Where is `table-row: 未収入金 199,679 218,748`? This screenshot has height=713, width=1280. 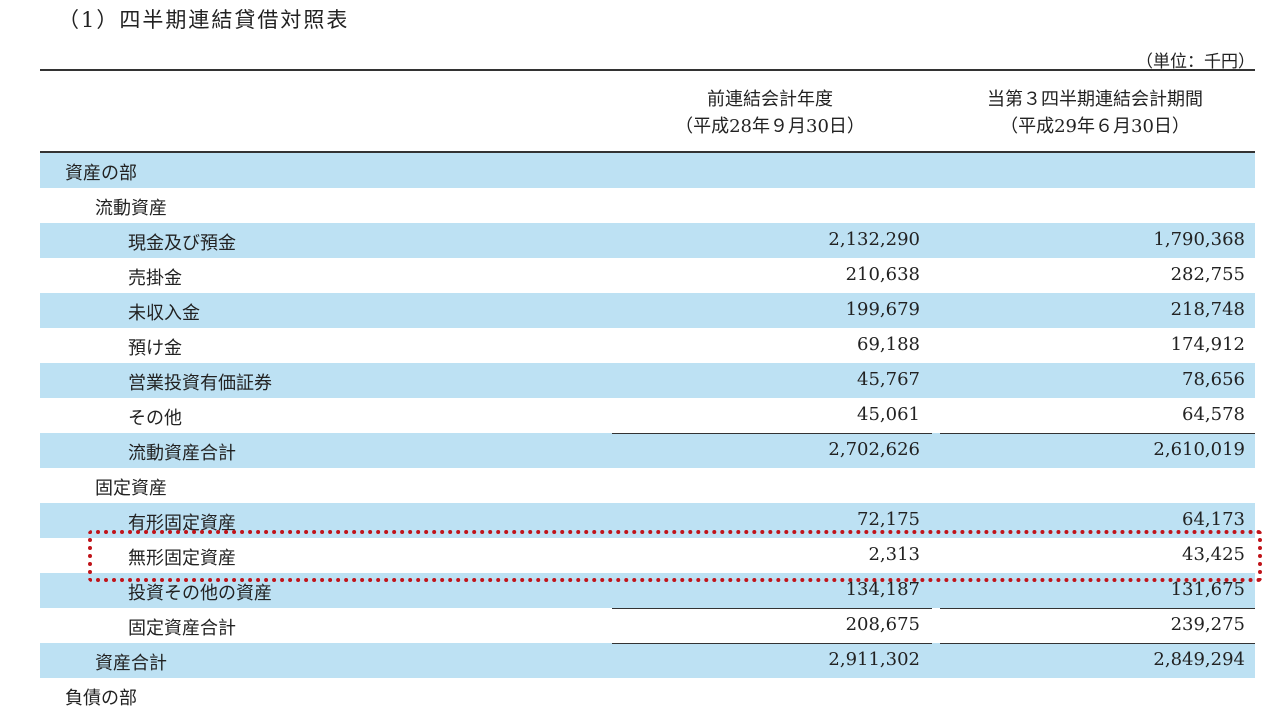
table-row: 未収入金 199,679 218,748 is located at coordinates (647, 310).